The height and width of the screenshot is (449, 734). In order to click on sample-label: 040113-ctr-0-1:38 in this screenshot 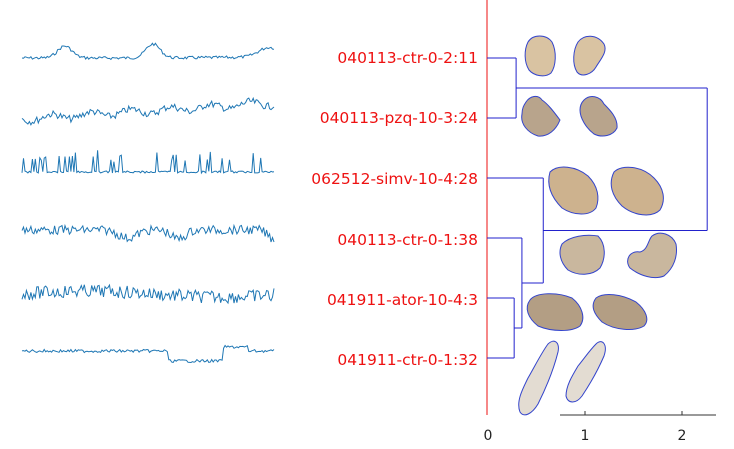, I will do `click(407, 240)`.